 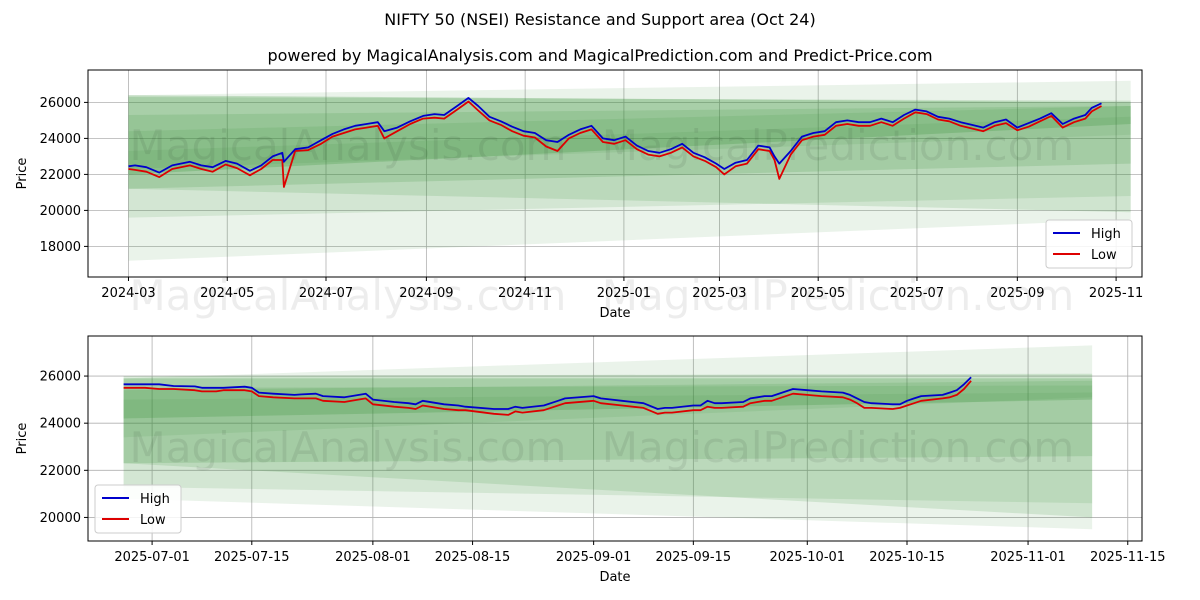 I want to click on x-tick-label: 2025-10-01, so click(x=808, y=557).